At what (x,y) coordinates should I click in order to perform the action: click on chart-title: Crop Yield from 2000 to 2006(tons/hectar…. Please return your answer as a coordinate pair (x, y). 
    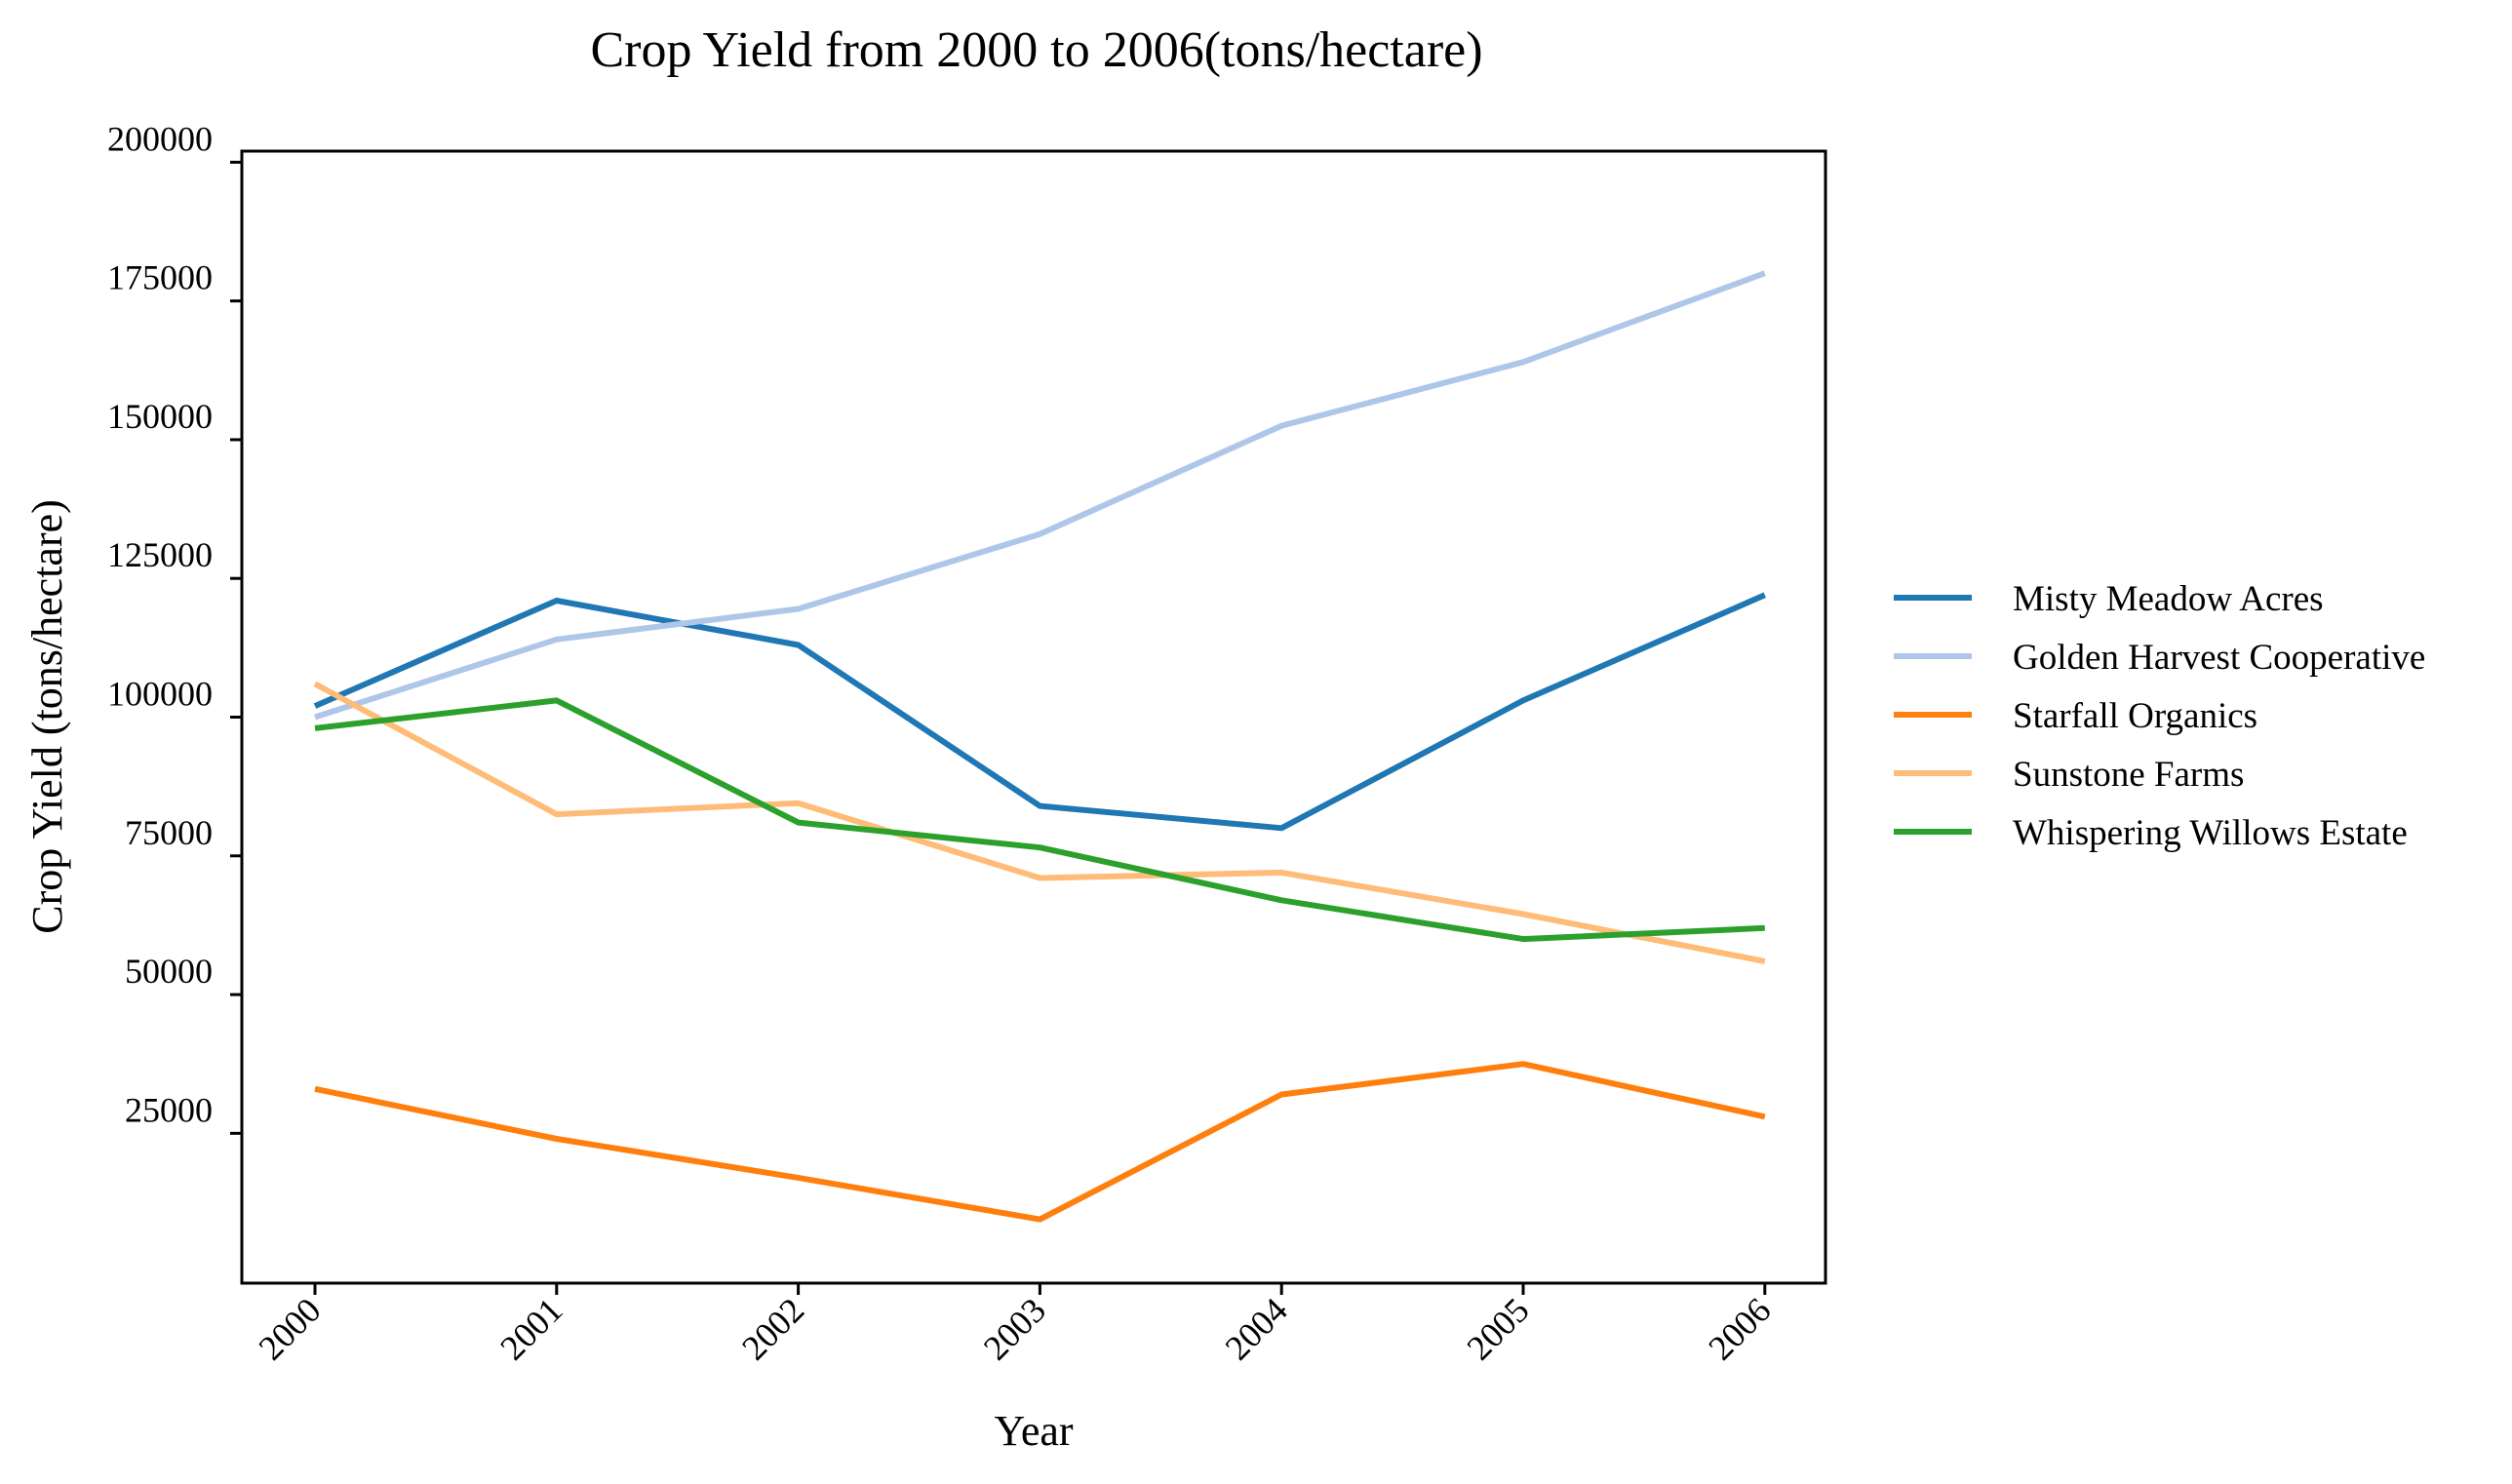
    Looking at the image, I should click on (1036, 50).